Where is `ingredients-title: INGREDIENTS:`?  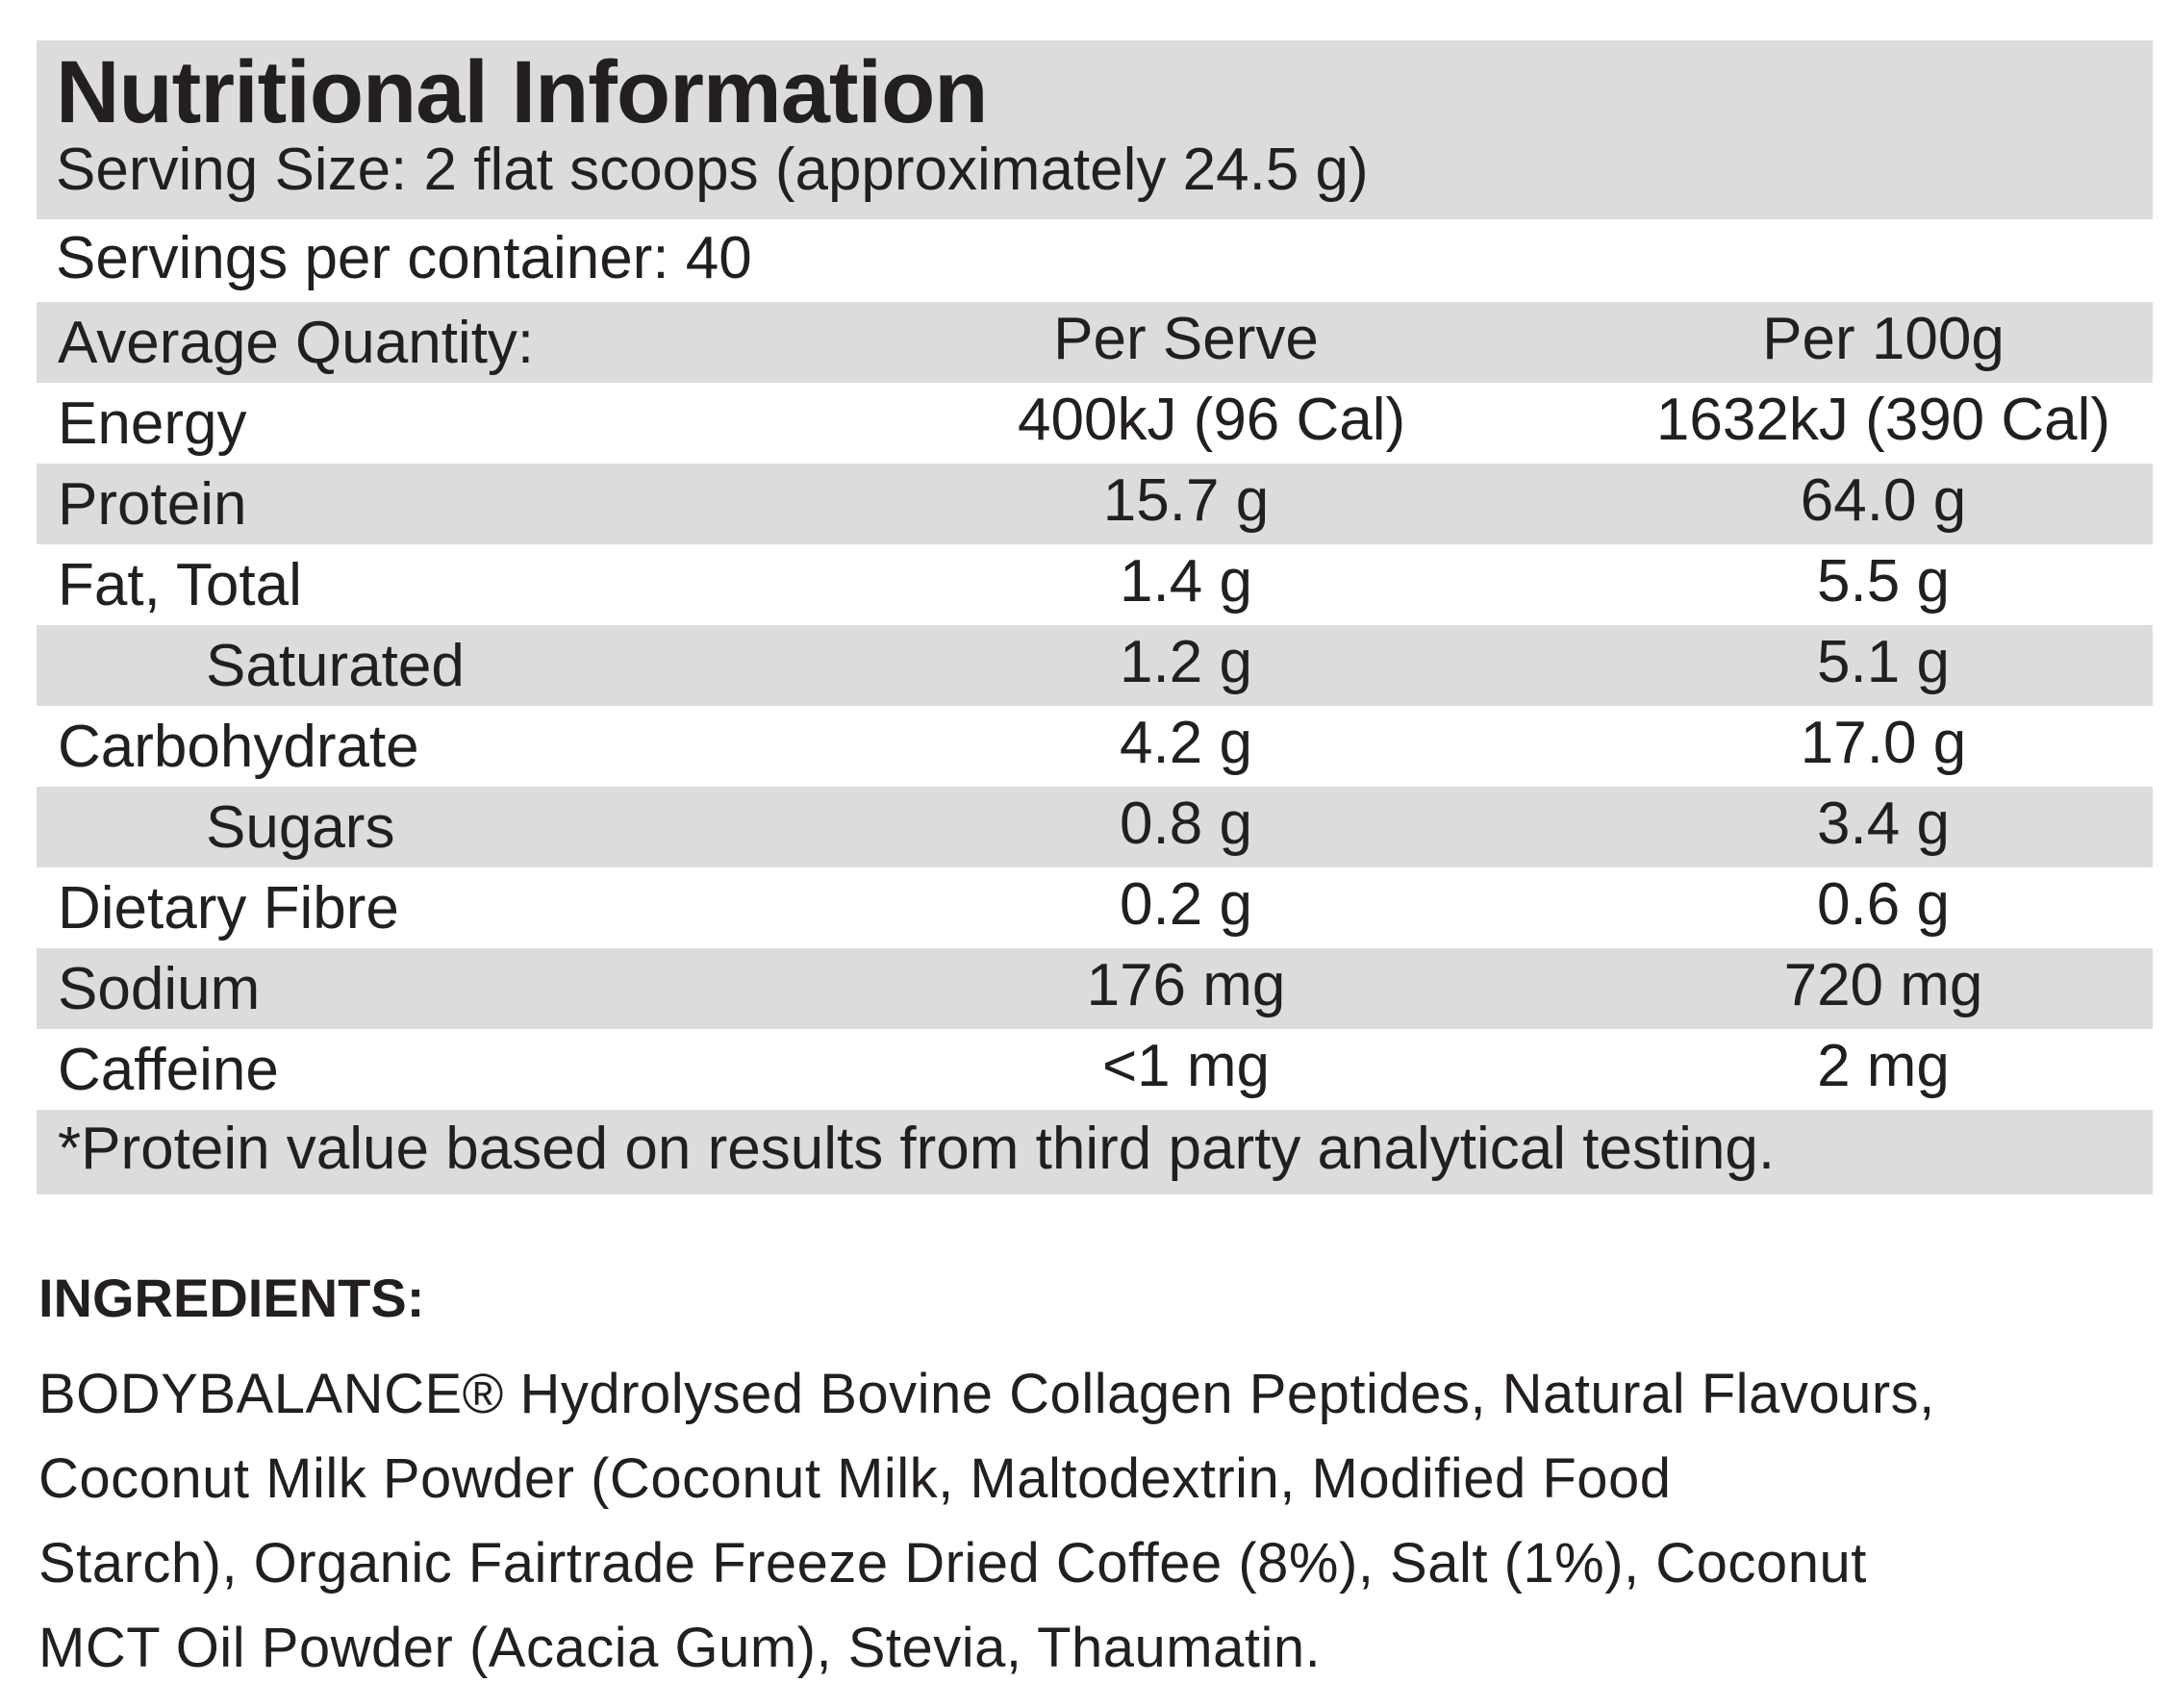 ingredients-title: INGREDIENTS: is located at coordinates (232, 1298).